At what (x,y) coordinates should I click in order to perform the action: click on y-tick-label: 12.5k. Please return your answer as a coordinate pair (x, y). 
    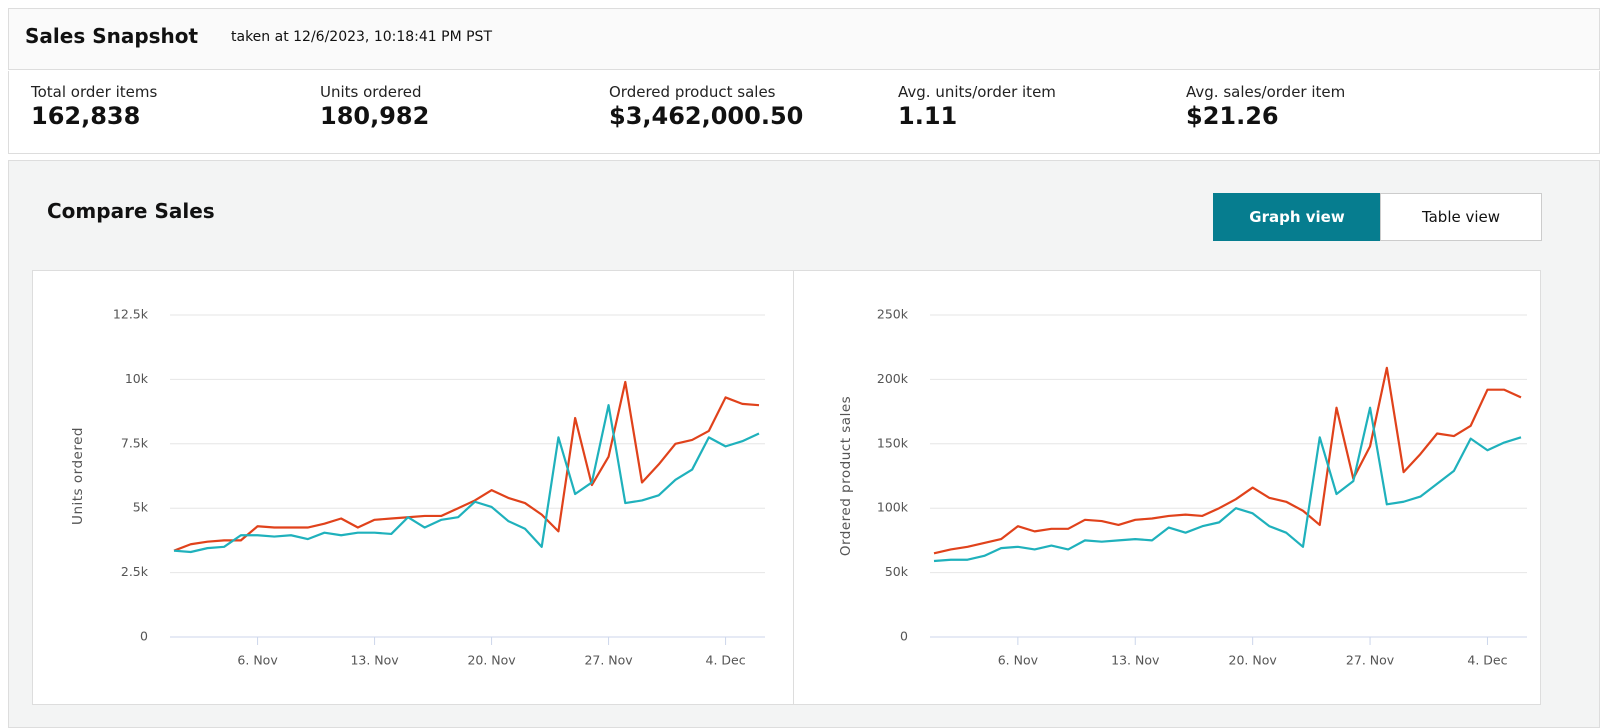
    Looking at the image, I should click on (131, 314).